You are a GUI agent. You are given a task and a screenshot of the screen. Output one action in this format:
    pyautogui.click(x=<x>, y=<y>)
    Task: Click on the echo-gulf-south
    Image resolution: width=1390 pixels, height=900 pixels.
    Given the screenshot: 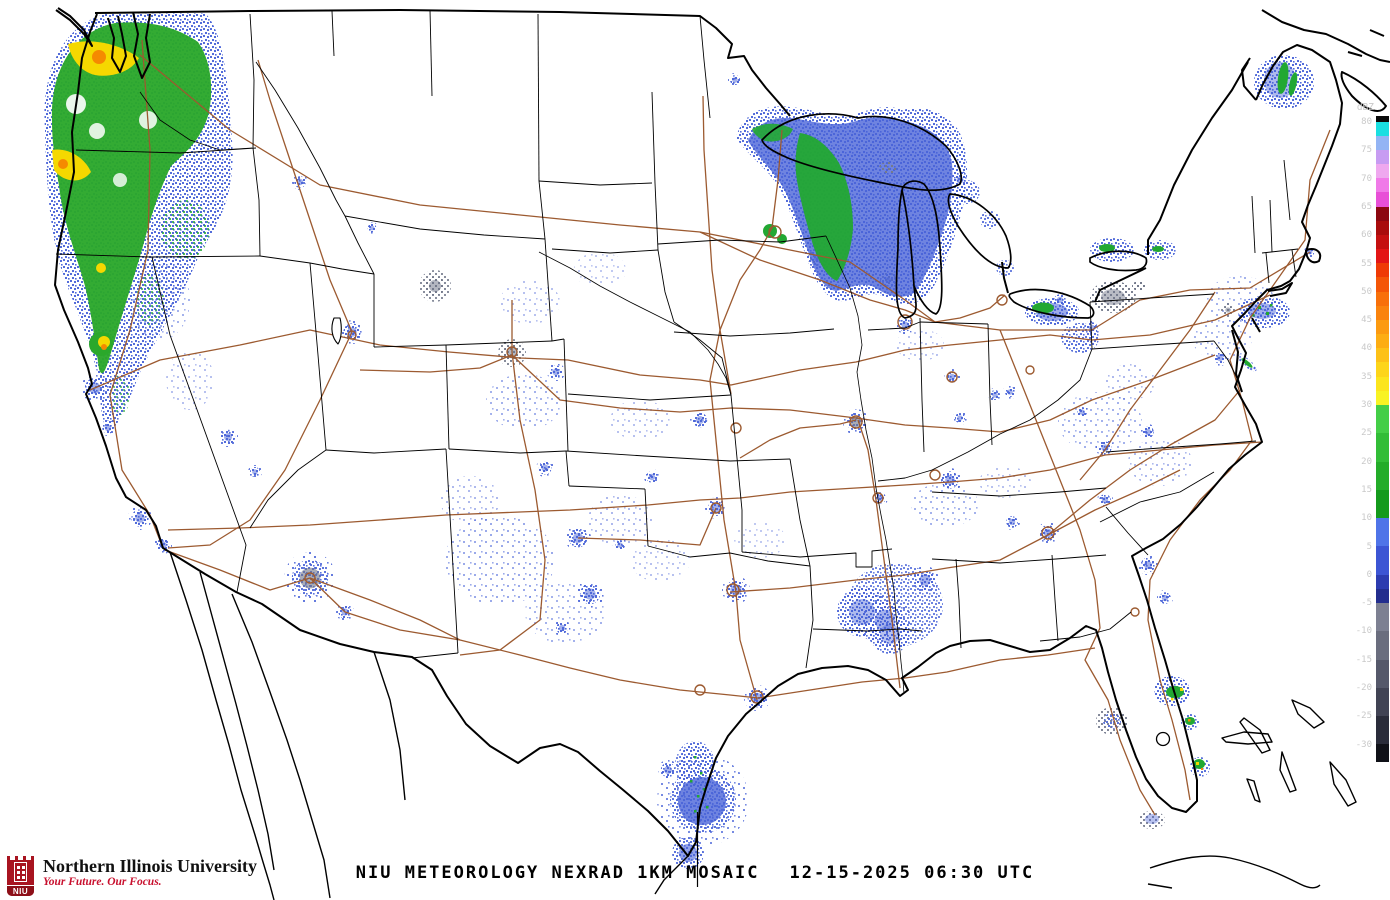 What is the action you would take?
    pyautogui.click(x=873, y=620)
    